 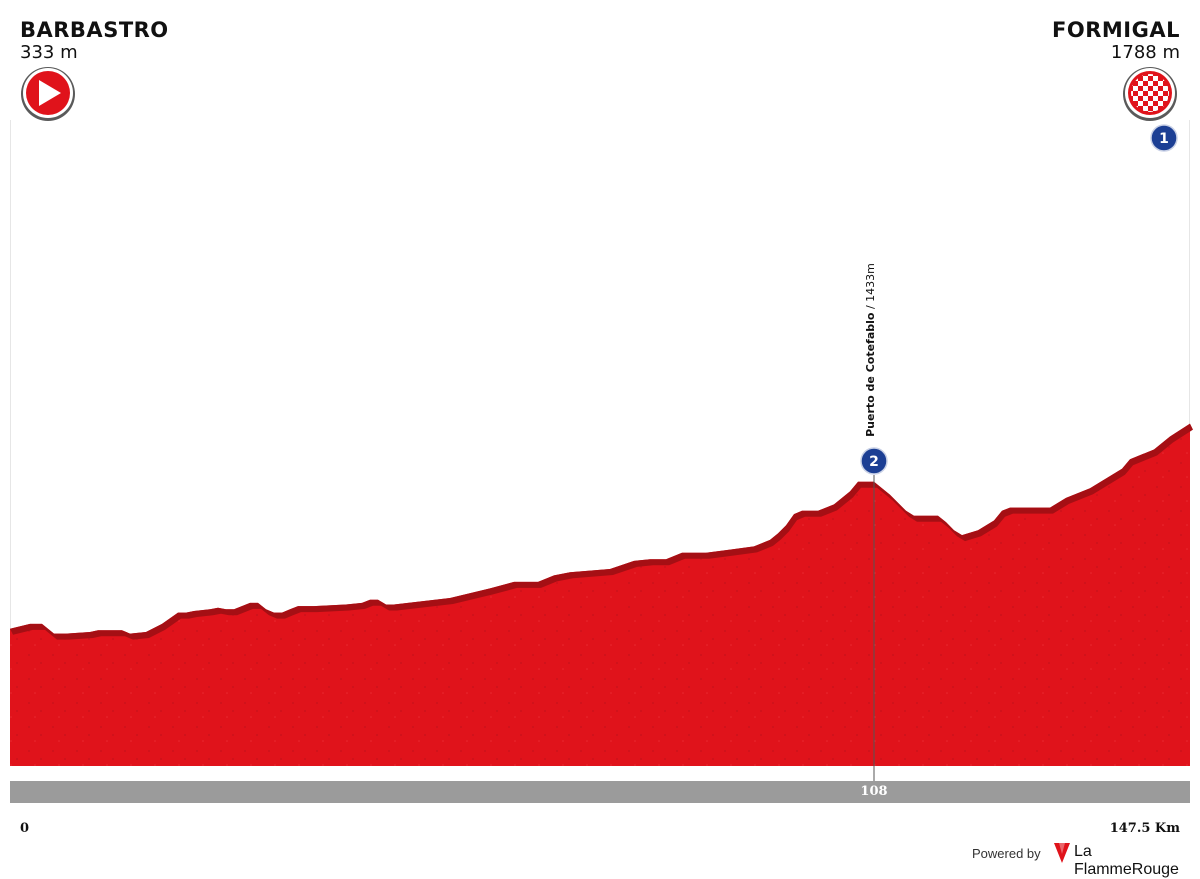 I want to click on climb-label: Puerto de Cotefablo / 1433m, so click(x=874, y=350).